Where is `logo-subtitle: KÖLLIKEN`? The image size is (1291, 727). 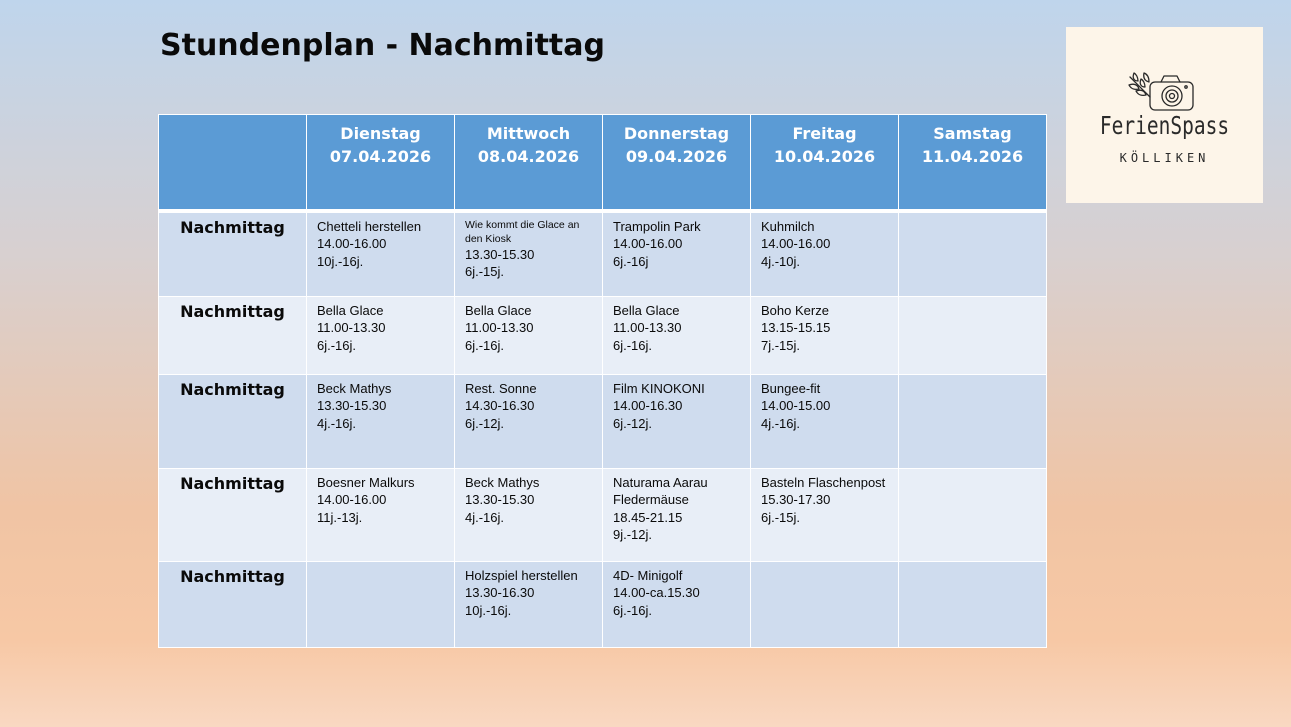 logo-subtitle: KÖLLIKEN is located at coordinates (1164, 158).